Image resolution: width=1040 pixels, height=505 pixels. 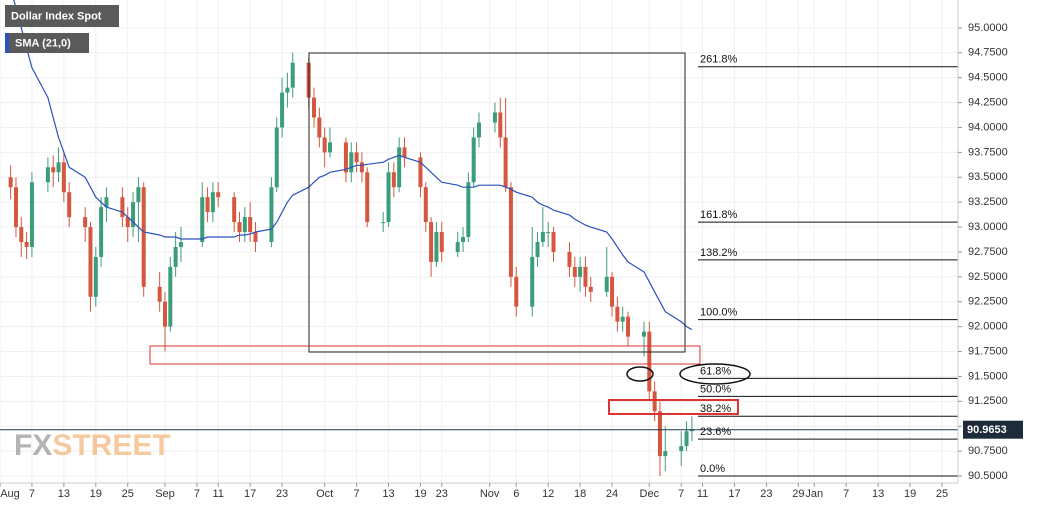 What do you see at coordinates (33, 445) in the screenshot?
I see `watermark-fx: FX` at bounding box center [33, 445].